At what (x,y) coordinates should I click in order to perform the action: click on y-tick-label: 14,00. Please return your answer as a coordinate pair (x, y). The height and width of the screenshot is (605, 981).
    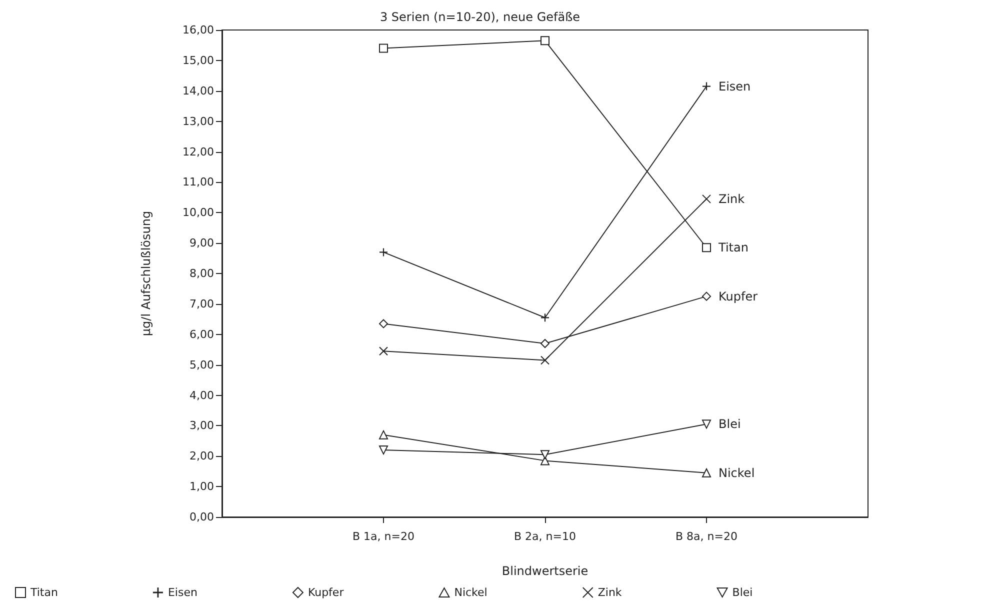
    Looking at the image, I should click on (198, 91).